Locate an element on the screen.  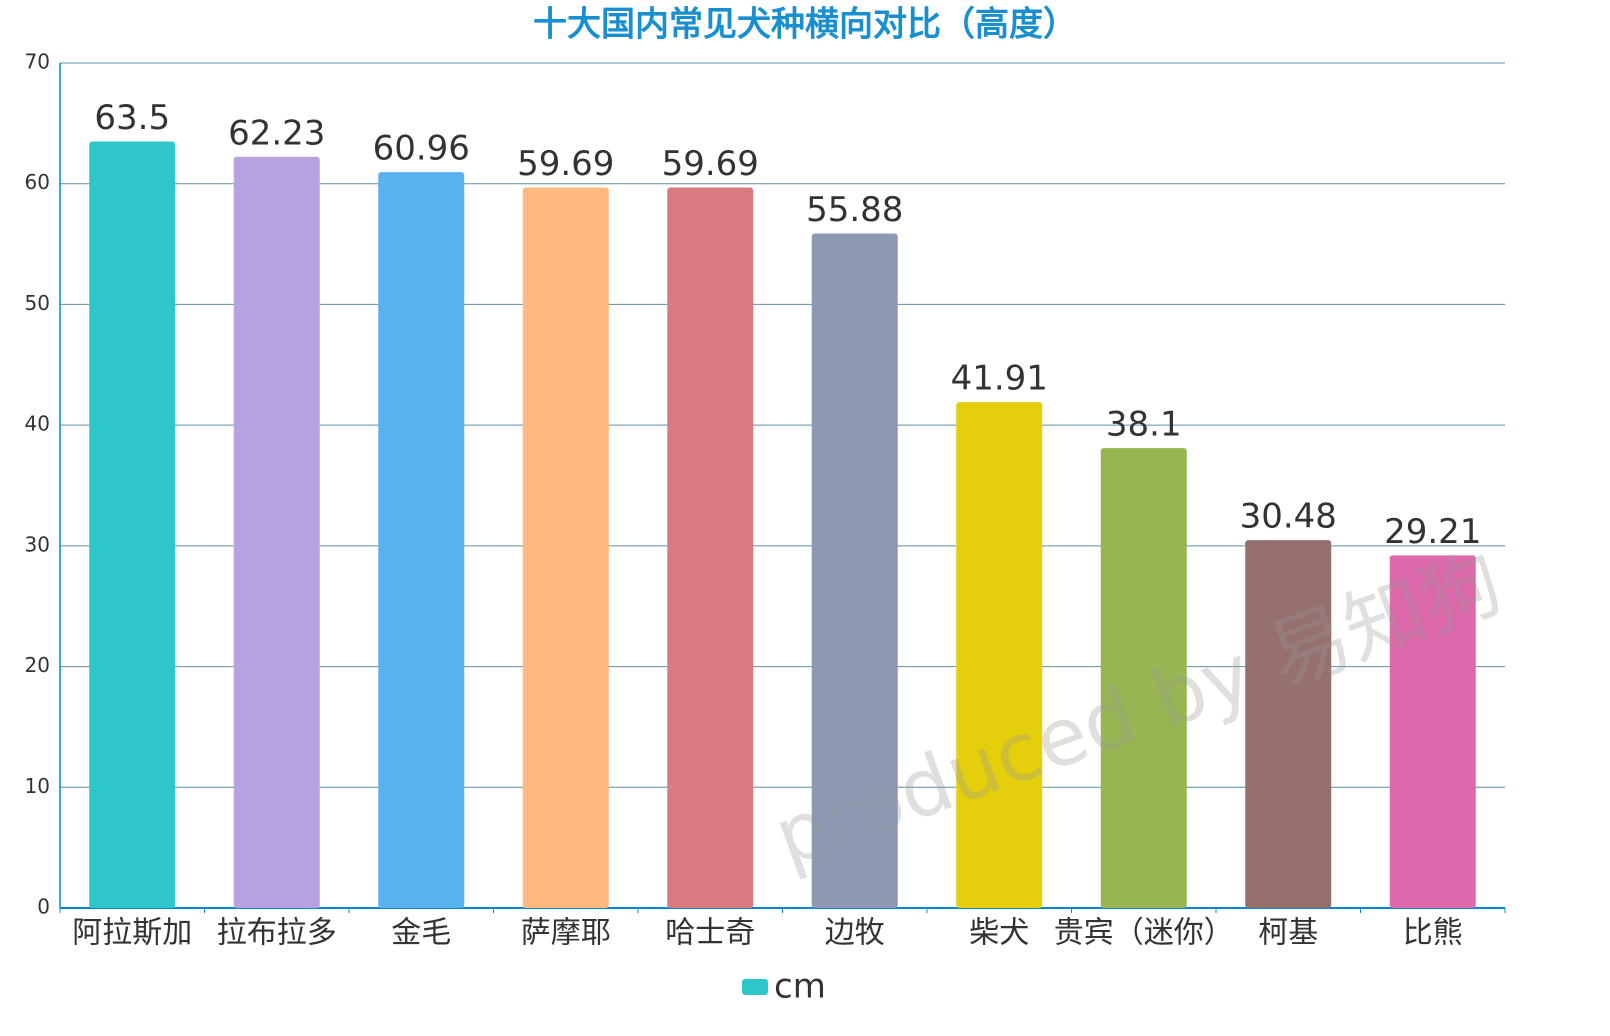
y-tick-label: 20 is located at coordinates (37, 665).